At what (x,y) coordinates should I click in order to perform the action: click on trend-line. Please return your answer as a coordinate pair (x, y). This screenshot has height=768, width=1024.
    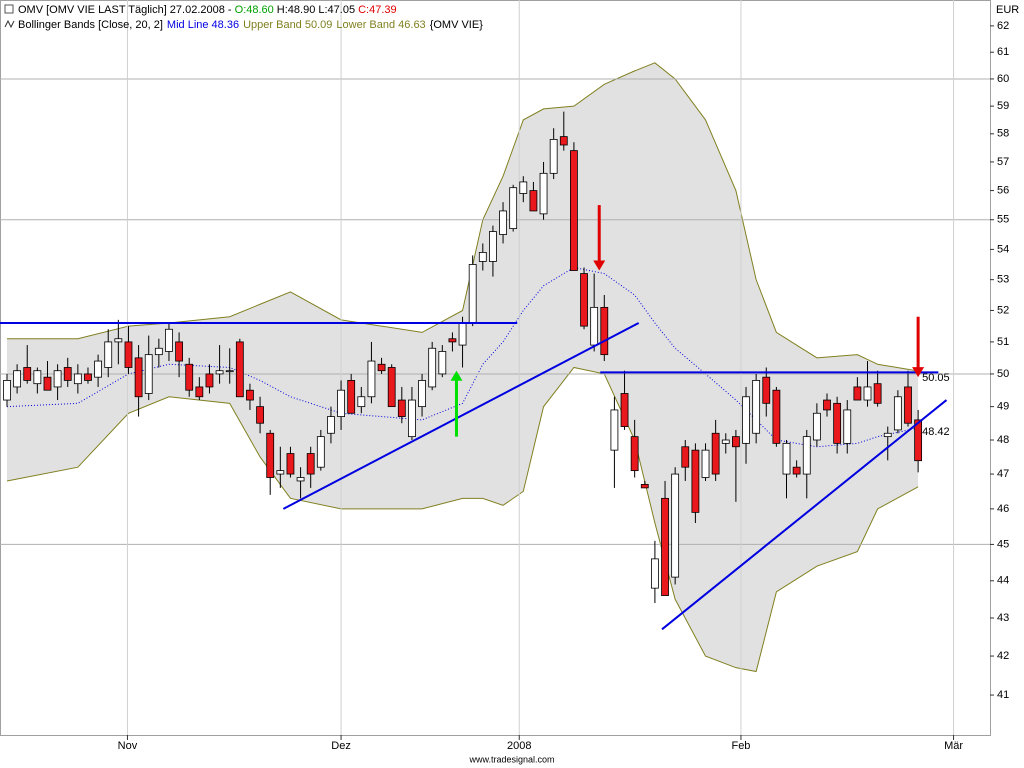
    Looking at the image, I should click on (461, 416).